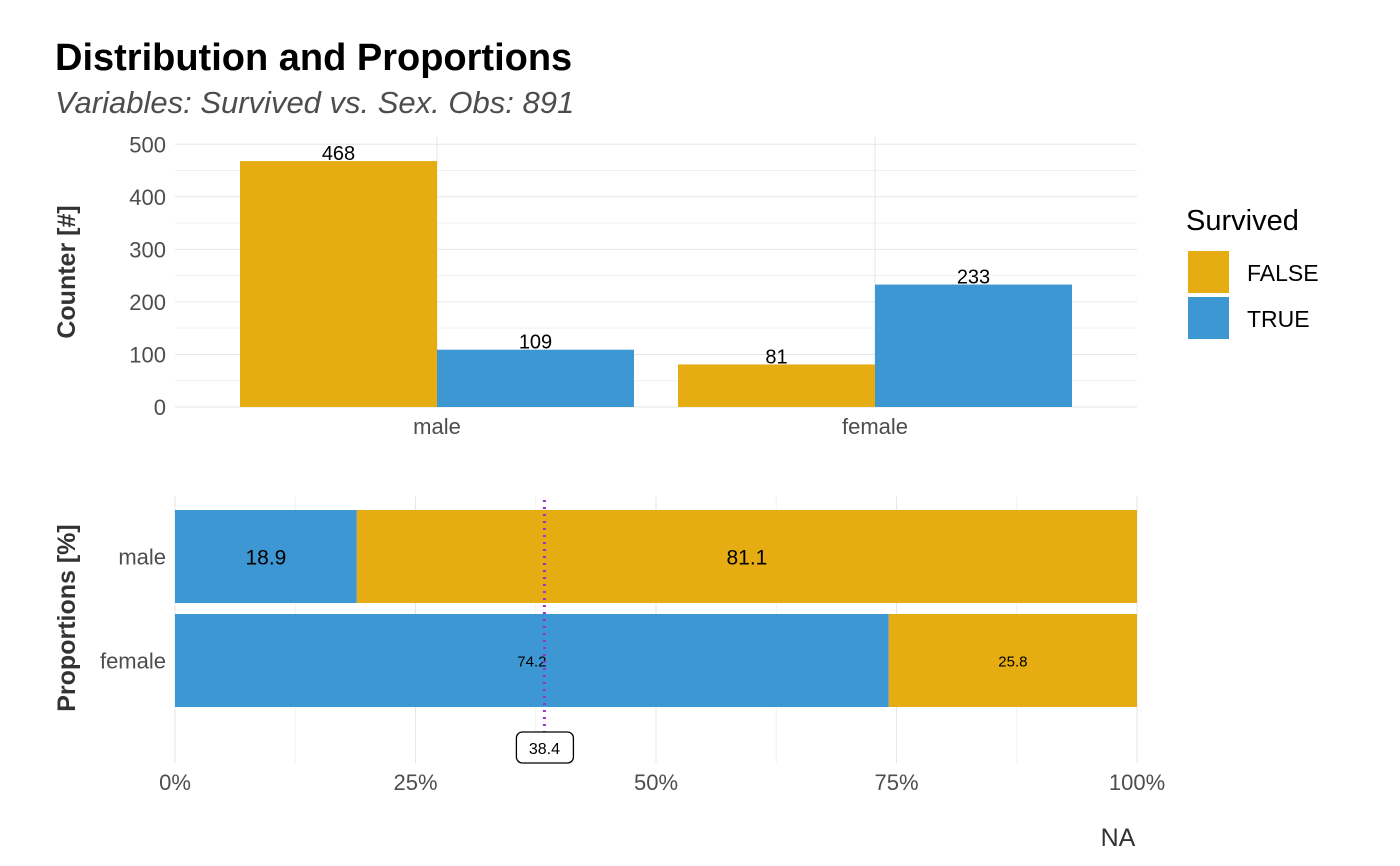  I want to click on y-tick-label: female, so click(133, 661).